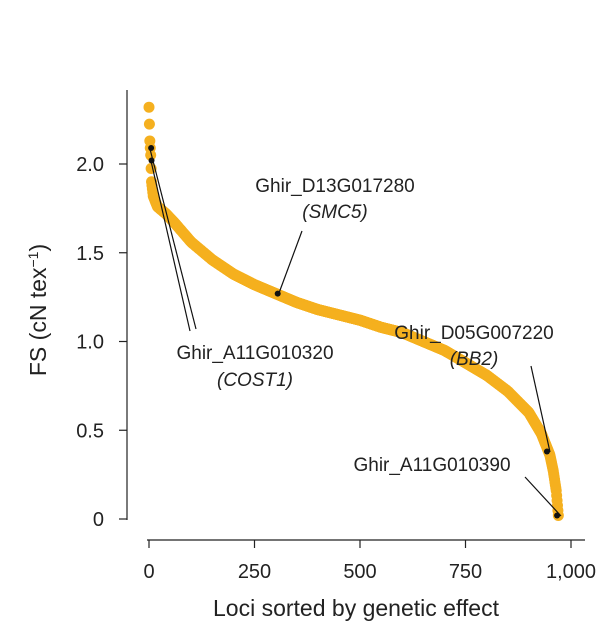 The width and height of the screenshot is (610, 633). Describe the element at coordinates (90, 343) in the screenshot. I see `y-tick-label: 1.0` at that location.